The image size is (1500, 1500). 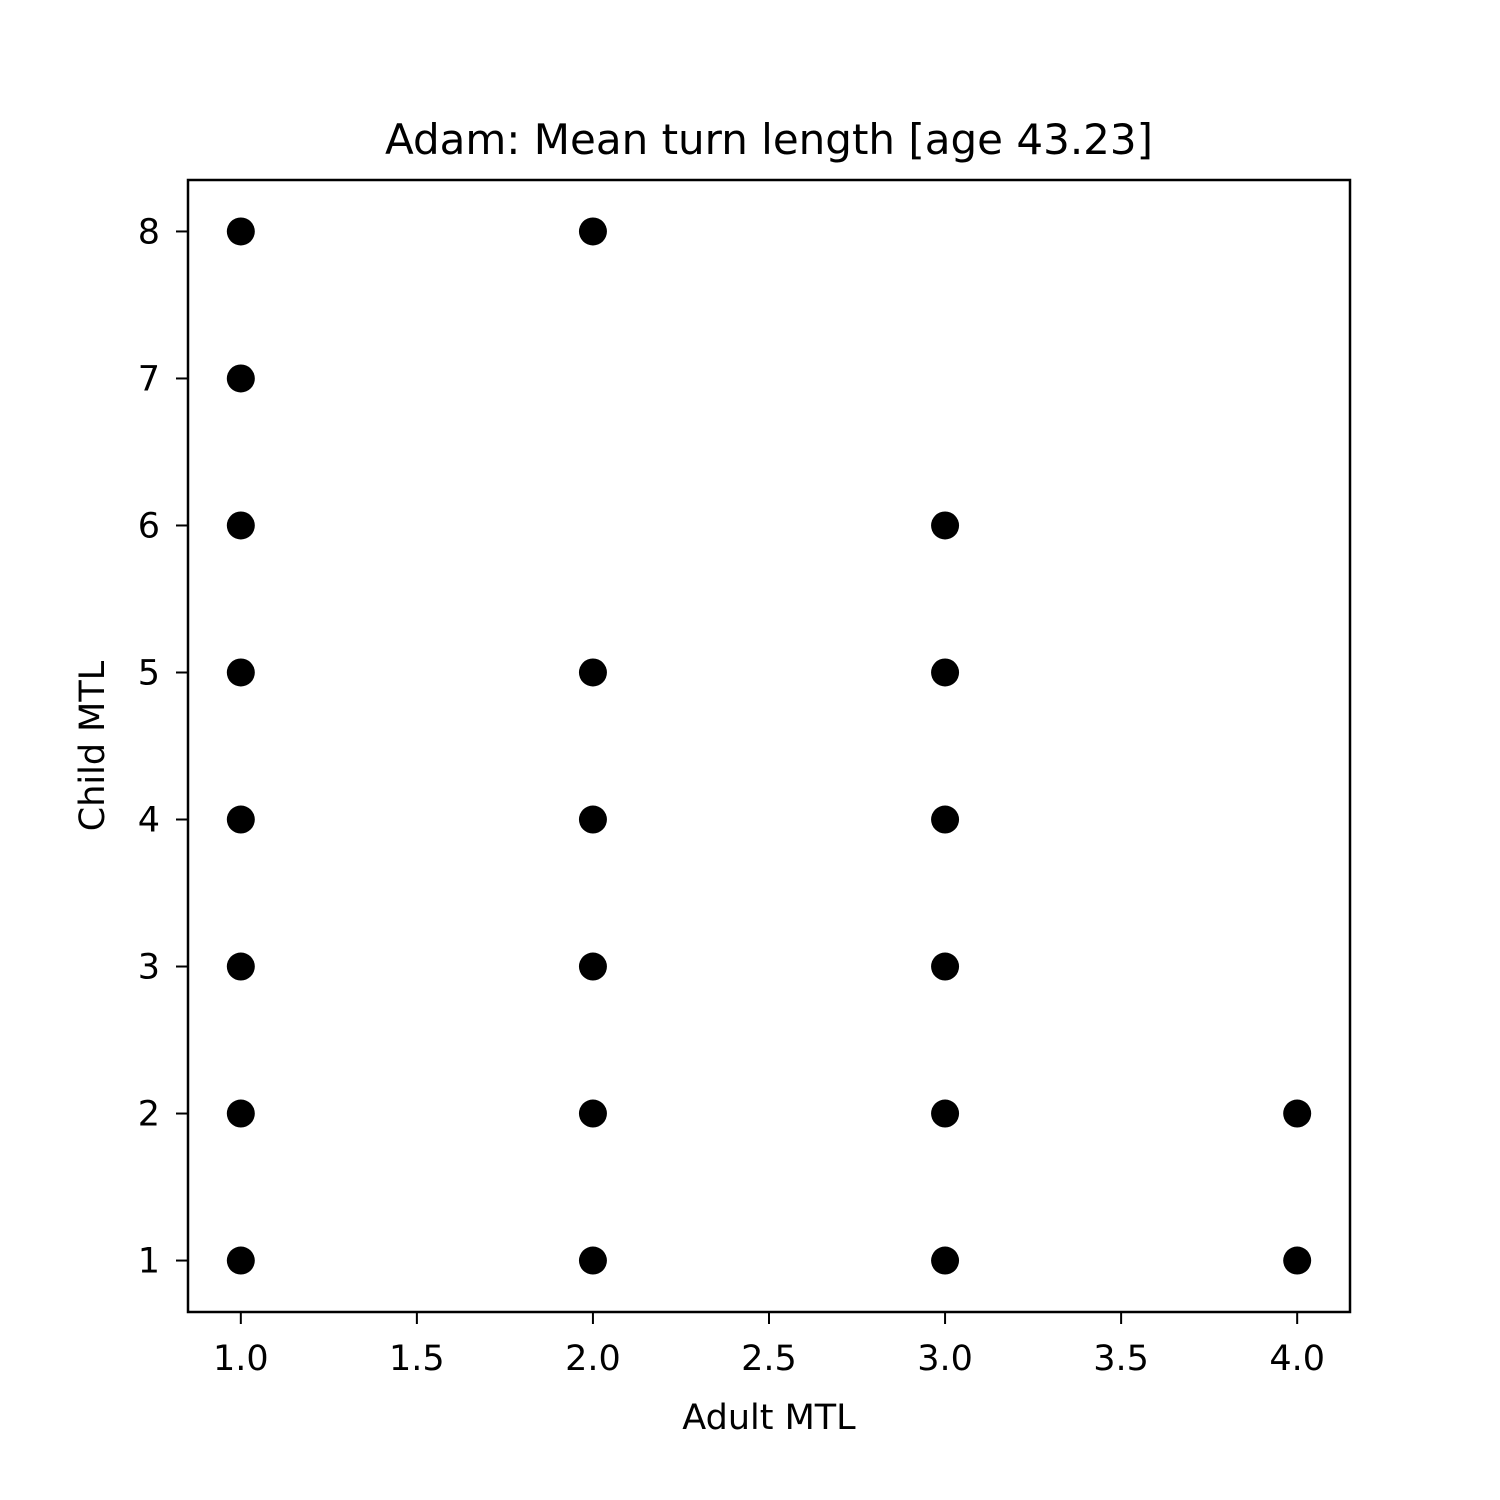 I want to click on x-axis-label: Adult MTL, so click(x=769, y=1418).